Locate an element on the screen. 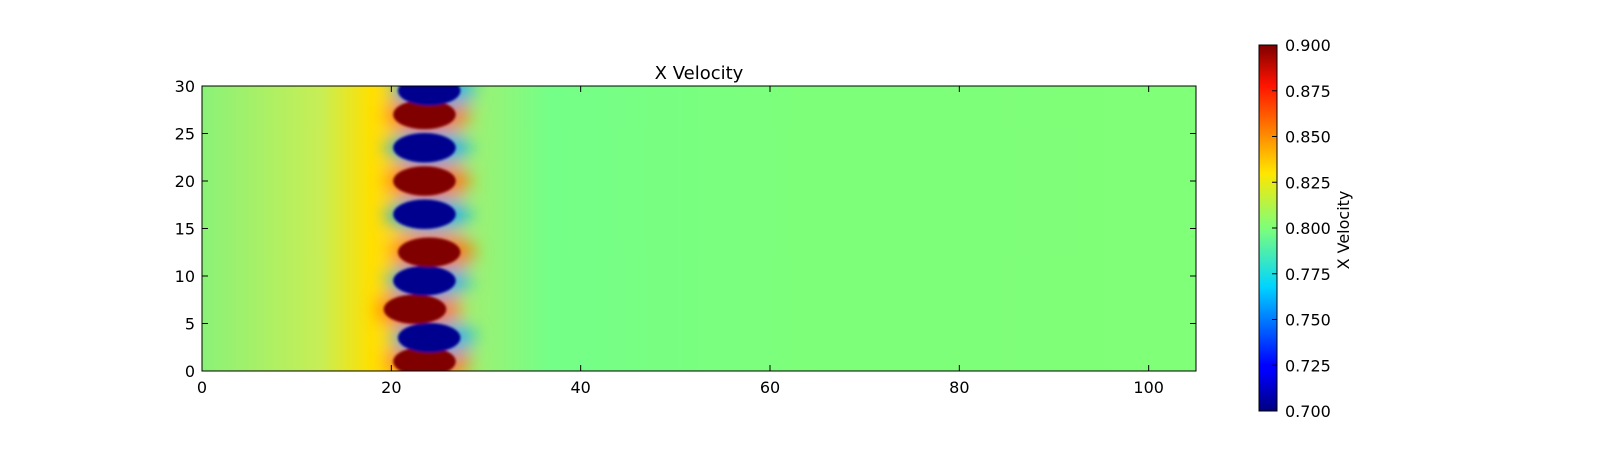 The height and width of the screenshot is (456, 1600). colorbar-tick-label-5: 0.825 is located at coordinates (1308, 182).